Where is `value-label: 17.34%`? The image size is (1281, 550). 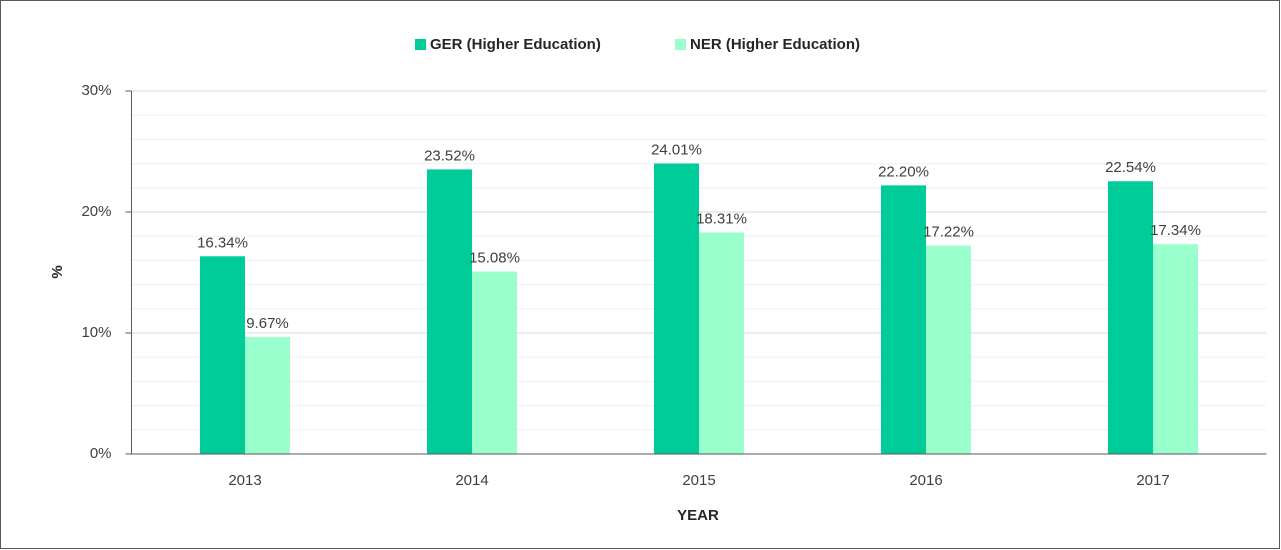 value-label: 17.34% is located at coordinates (1175, 230).